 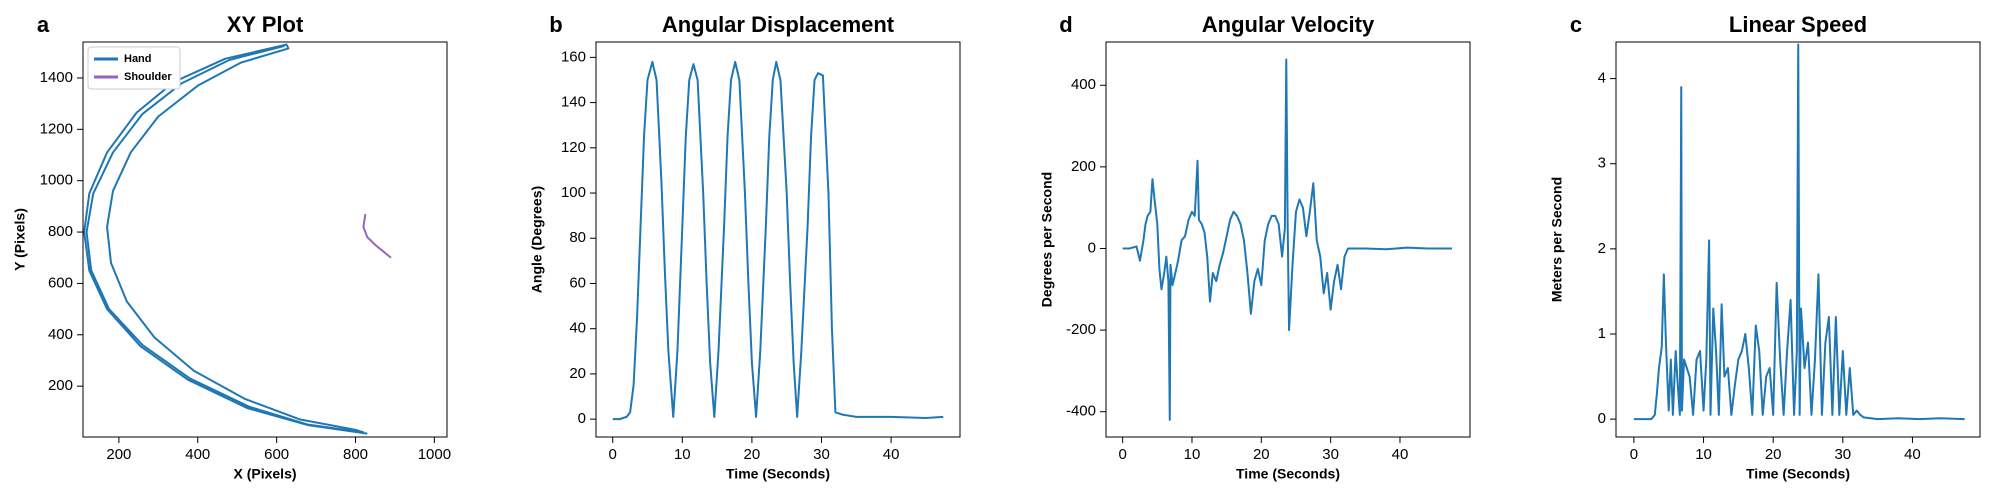 I want to click on y-tick-label: 120, so click(x=573, y=147).